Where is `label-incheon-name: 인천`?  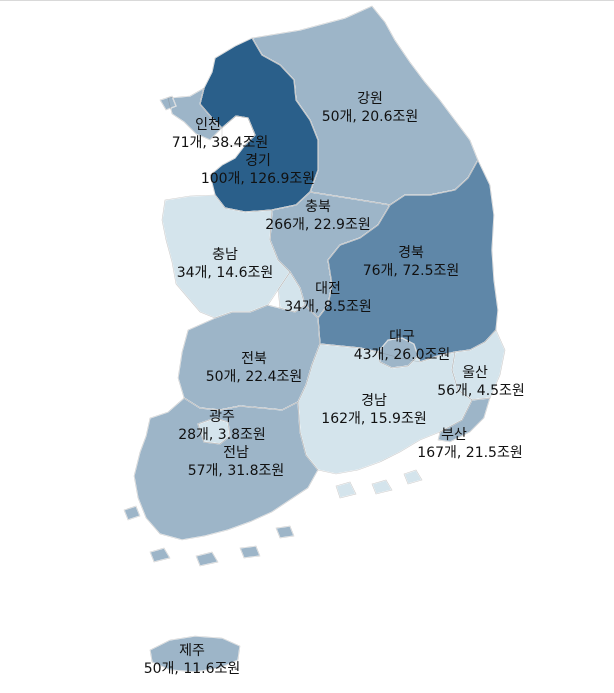
label-incheon-name: 인천 is located at coordinates (208, 125).